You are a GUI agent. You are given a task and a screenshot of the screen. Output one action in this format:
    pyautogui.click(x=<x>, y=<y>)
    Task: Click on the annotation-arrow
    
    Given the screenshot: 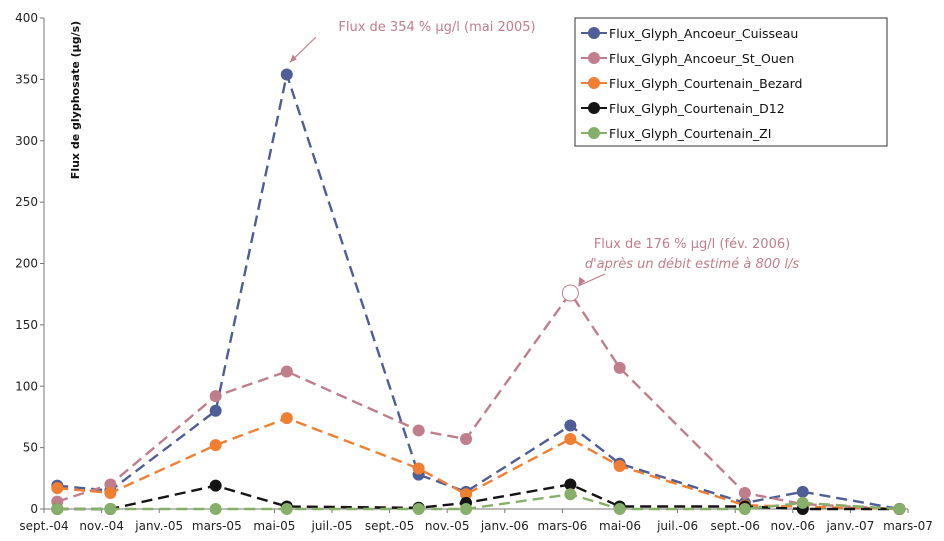 What is the action you would take?
    pyautogui.click(x=592, y=280)
    